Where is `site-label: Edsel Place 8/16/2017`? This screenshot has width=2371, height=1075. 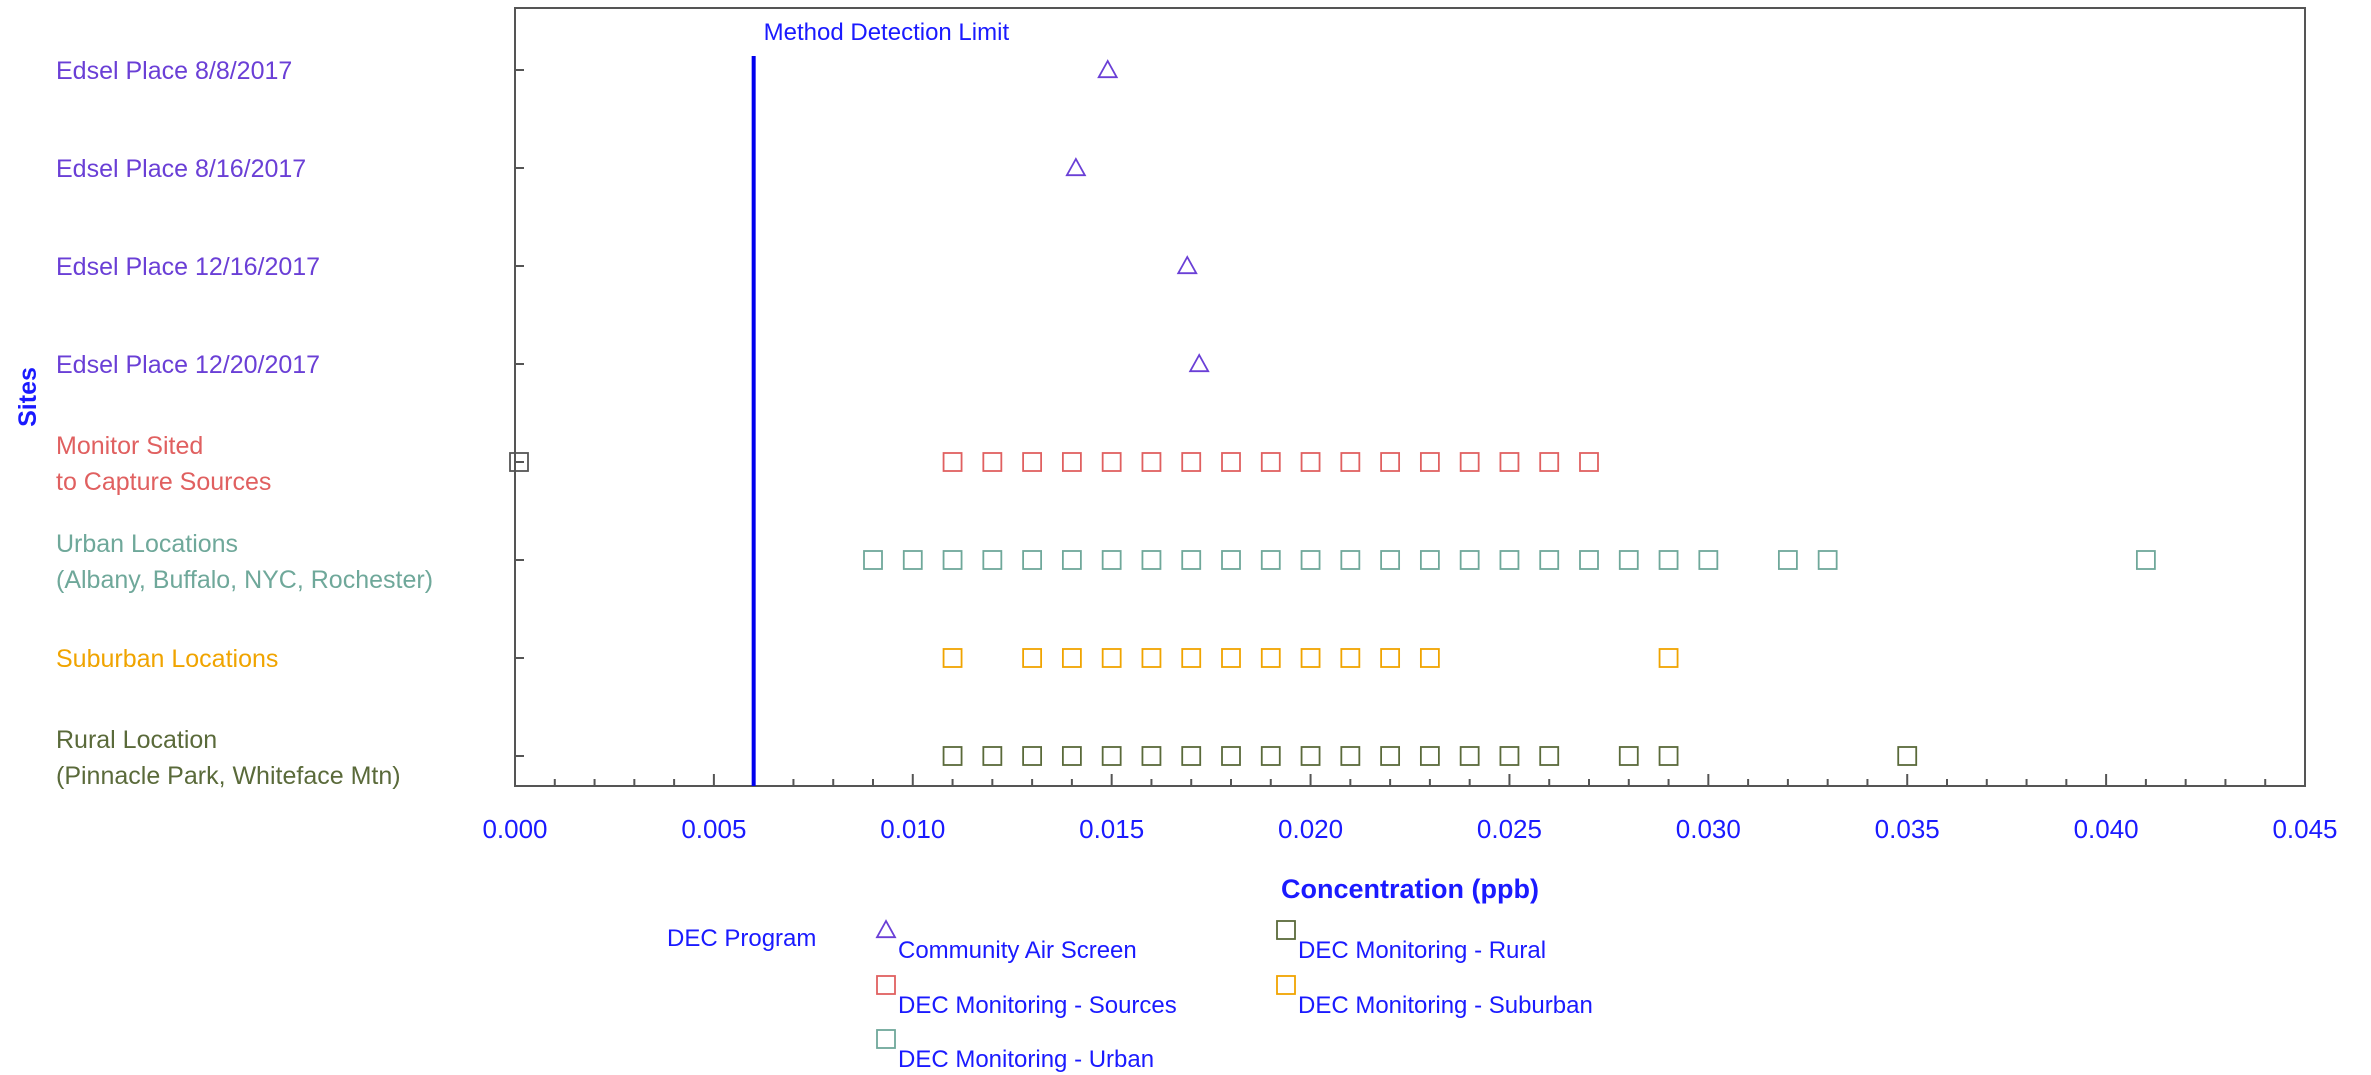 site-label: Edsel Place 8/16/2017 is located at coordinates (181, 169).